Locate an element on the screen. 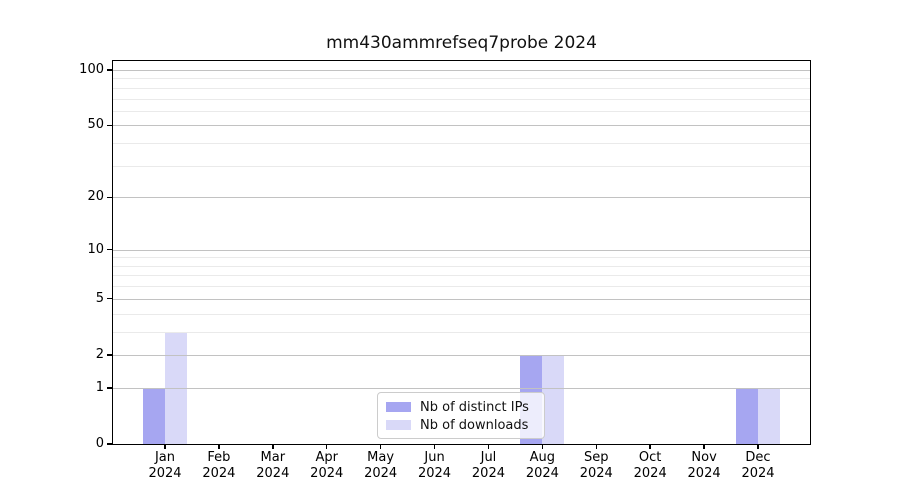 The width and height of the screenshot is (900, 500). x-tick-mark-apr is located at coordinates (327, 446).